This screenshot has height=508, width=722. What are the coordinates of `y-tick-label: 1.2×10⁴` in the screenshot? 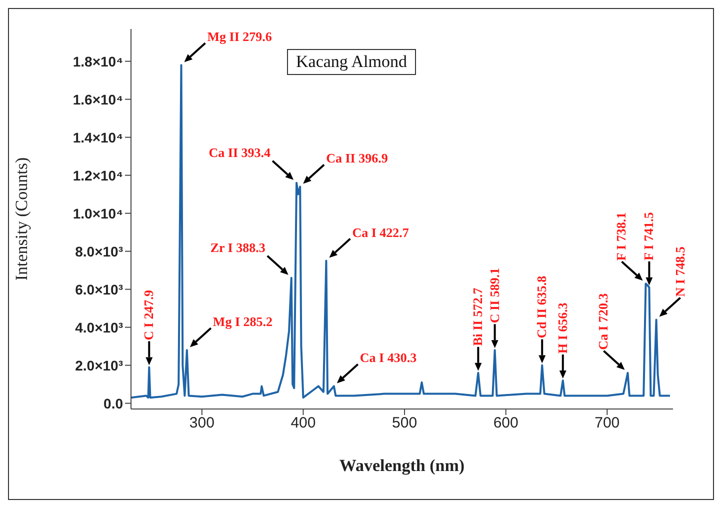 It's located at (98, 175).